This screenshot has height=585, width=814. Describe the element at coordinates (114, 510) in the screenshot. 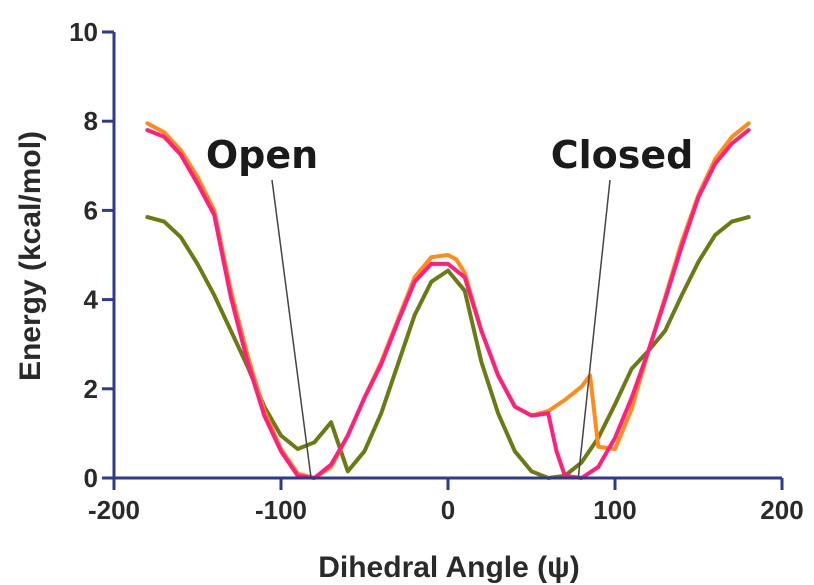

I see `x-tick-label: -200` at that location.